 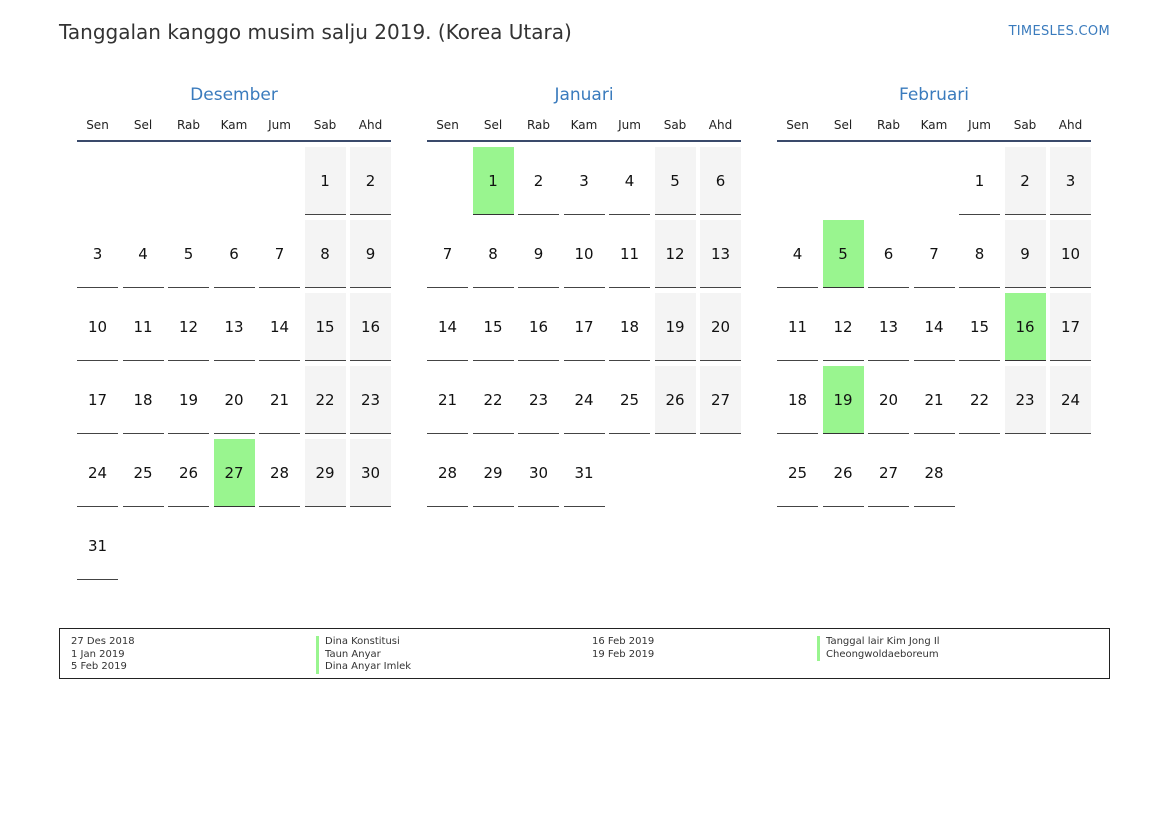 I want to click on holiday-day-cell: 5, so click(x=843, y=254).